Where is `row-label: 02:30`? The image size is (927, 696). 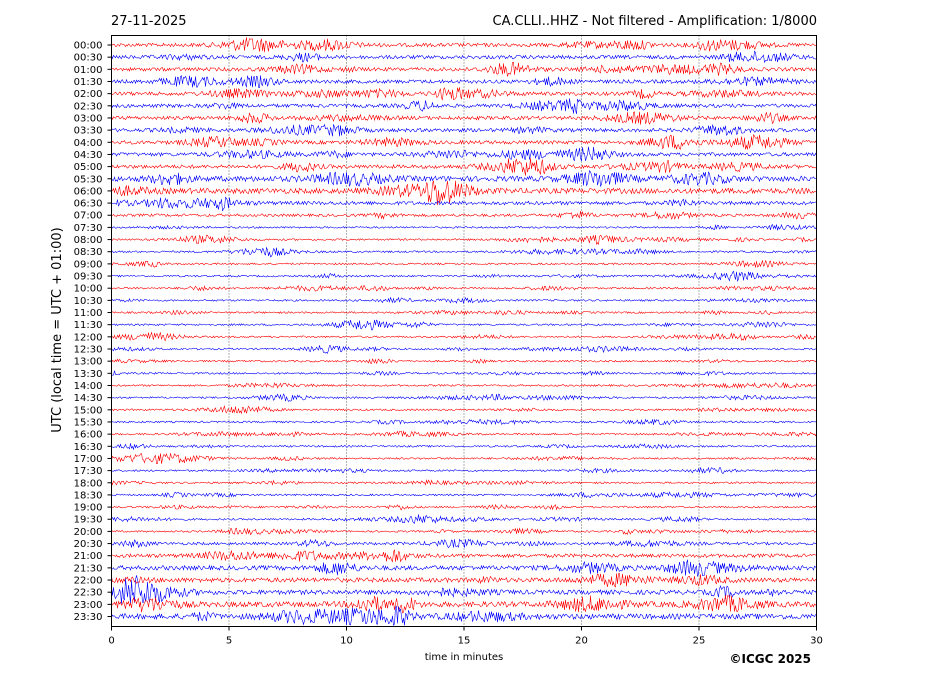 row-label: 02:30 is located at coordinates (88, 106).